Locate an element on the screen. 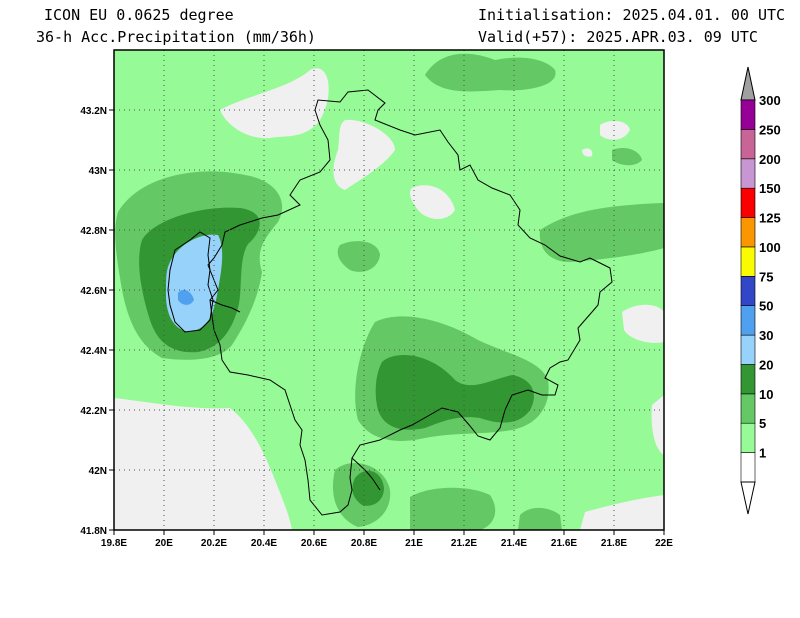 Image resolution: width=800 pixels, height=618 pixels. x-tick-label: 22E is located at coordinates (664, 543).